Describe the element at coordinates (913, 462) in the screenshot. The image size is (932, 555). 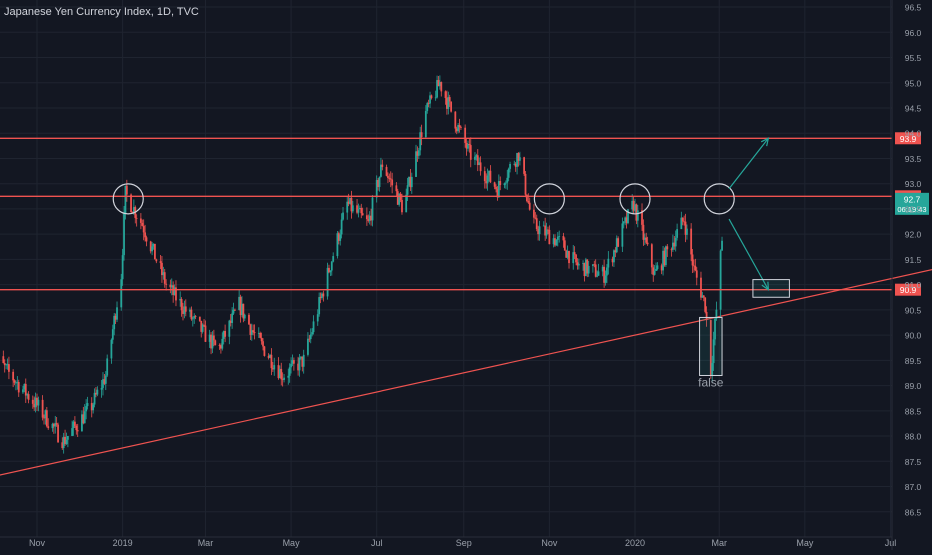
I see `y-tick-label: 87.5` at that location.